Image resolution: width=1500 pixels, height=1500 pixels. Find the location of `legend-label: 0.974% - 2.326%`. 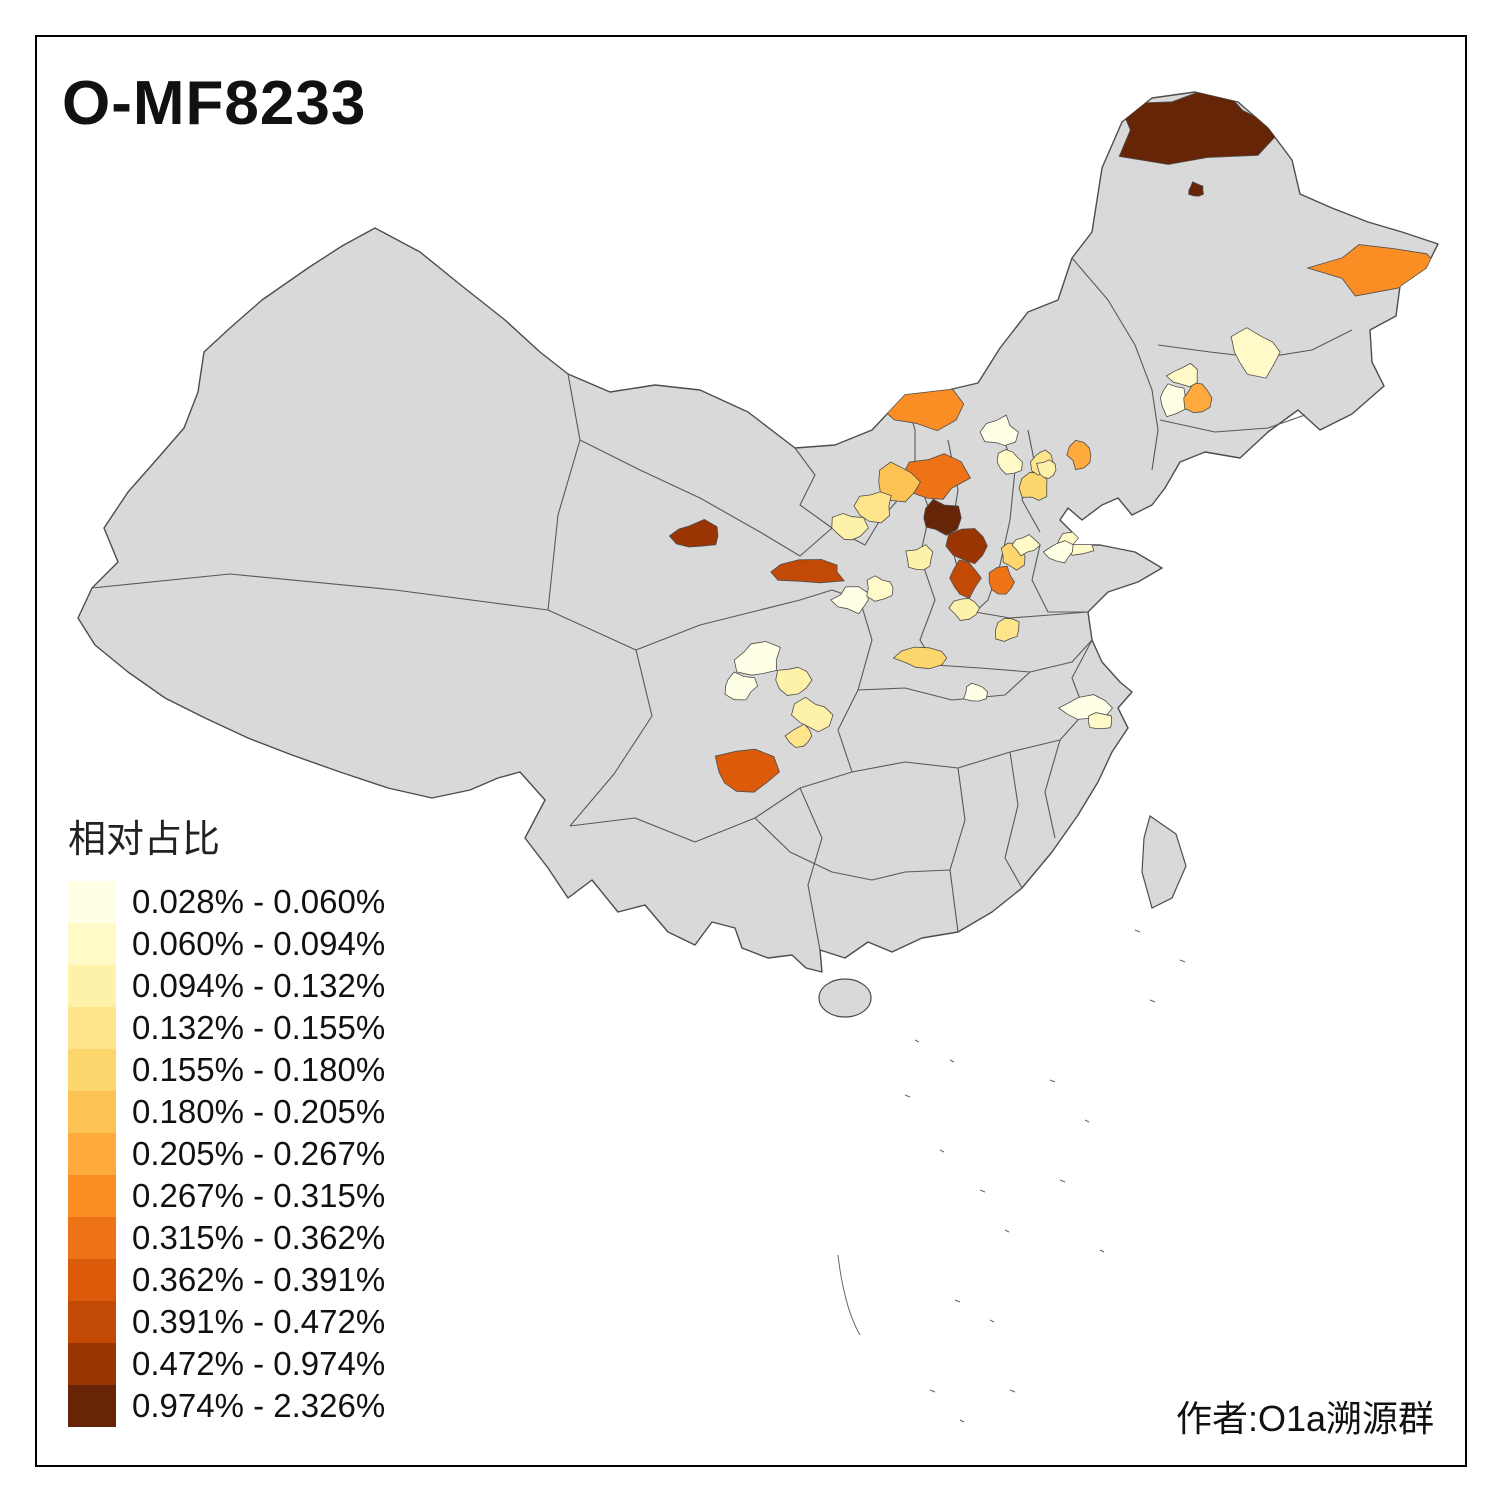

legend-label: 0.974% - 2.326% is located at coordinates (259, 1405).